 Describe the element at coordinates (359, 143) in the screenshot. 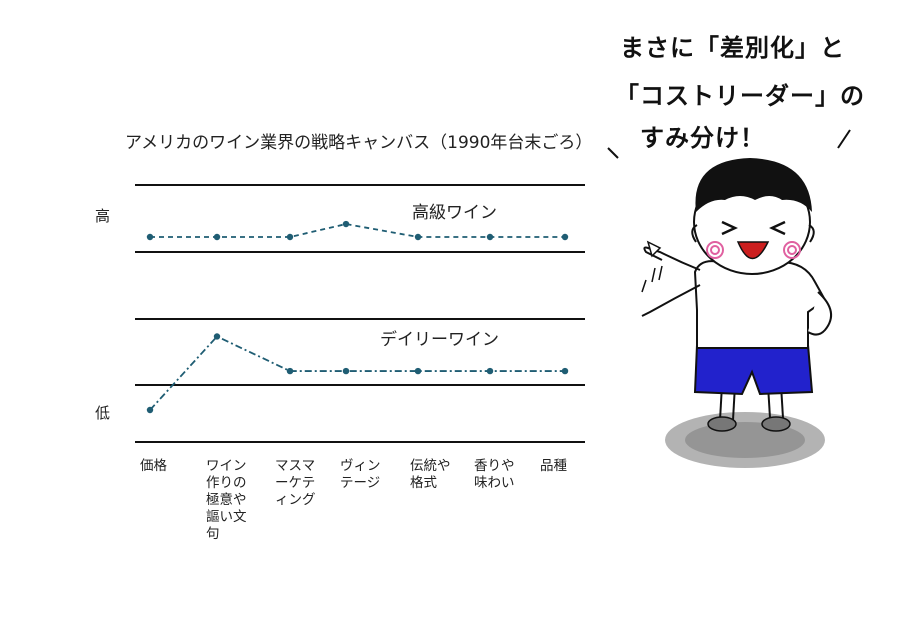

I see `chart-title: アメリカのワイン業界の戦略キャンバス（1990年台末ごろ）` at that location.